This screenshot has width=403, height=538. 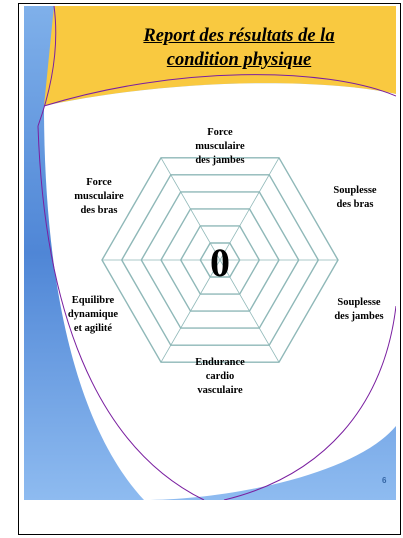 What do you see at coordinates (384, 480) in the screenshot?
I see `page-number: 6` at bounding box center [384, 480].